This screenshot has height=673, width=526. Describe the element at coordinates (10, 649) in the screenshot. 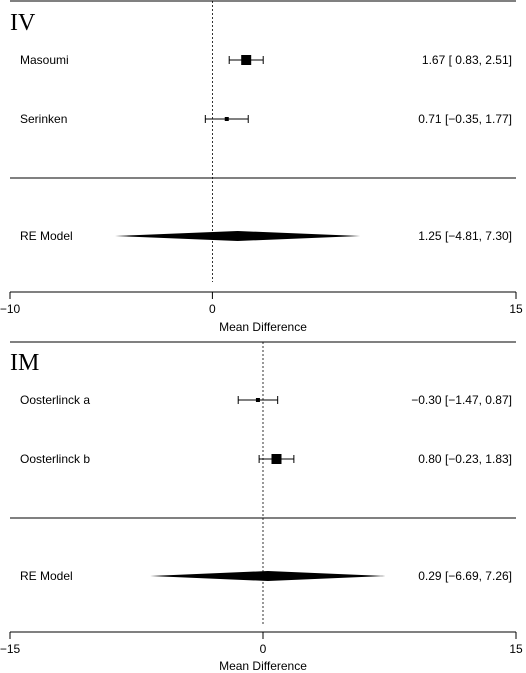

I see `x-tick-label: −15` at that location.